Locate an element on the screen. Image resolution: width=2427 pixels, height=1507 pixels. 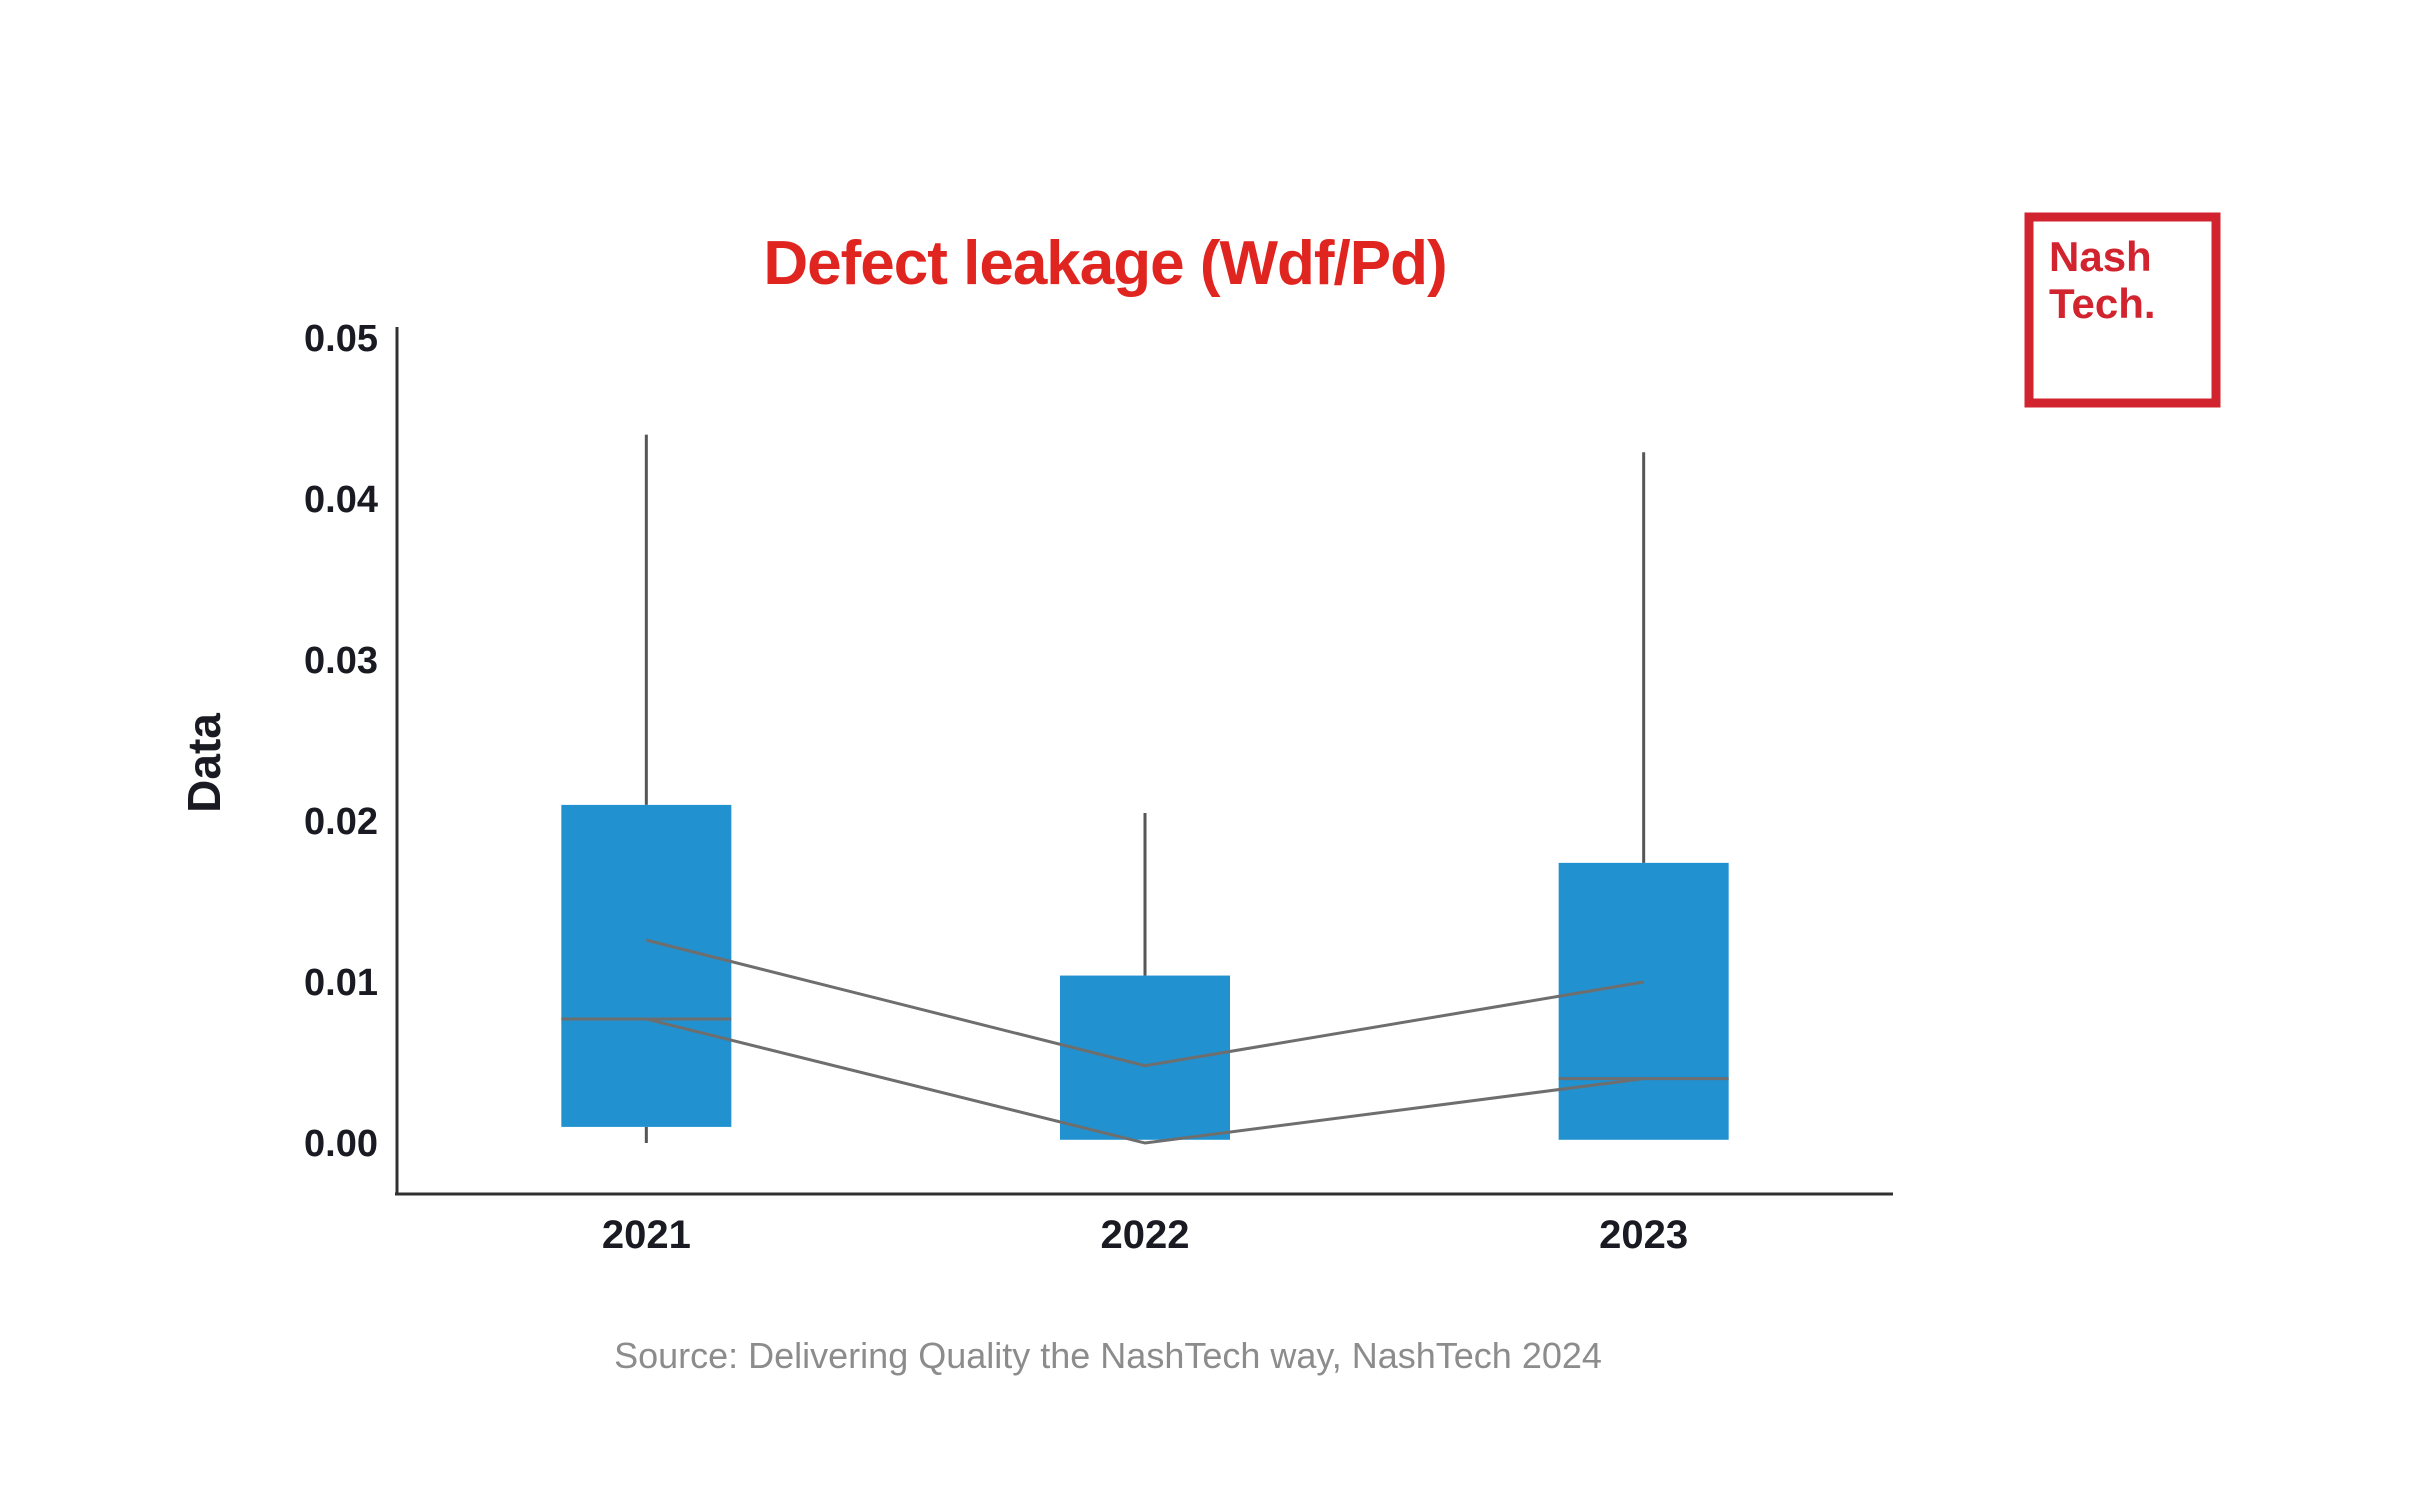
y-axis-title: Data is located at coordinates (204, 763).